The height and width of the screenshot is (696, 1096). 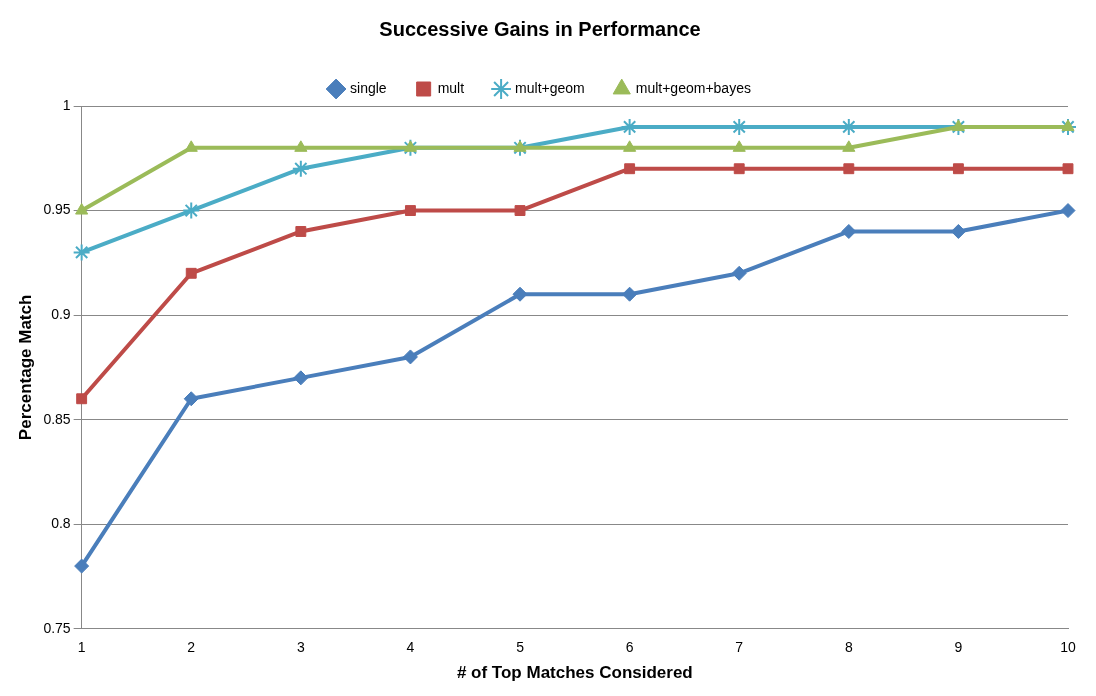 I want to click on x-tick-label: 3, so click(x=300, y=647).